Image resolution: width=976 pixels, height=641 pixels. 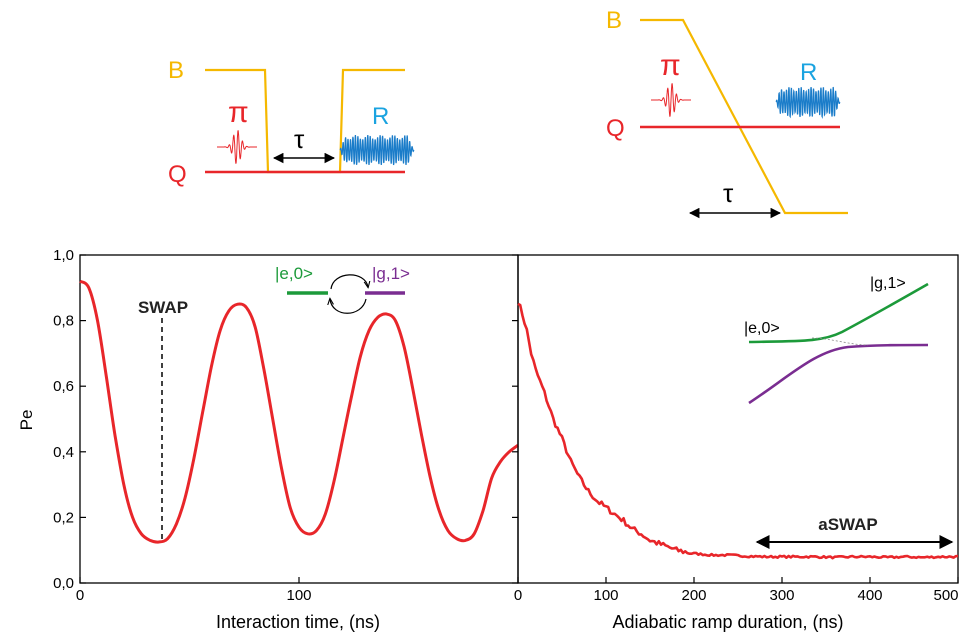 I want to click on state-g1-branch, so click(x=838, y=313).